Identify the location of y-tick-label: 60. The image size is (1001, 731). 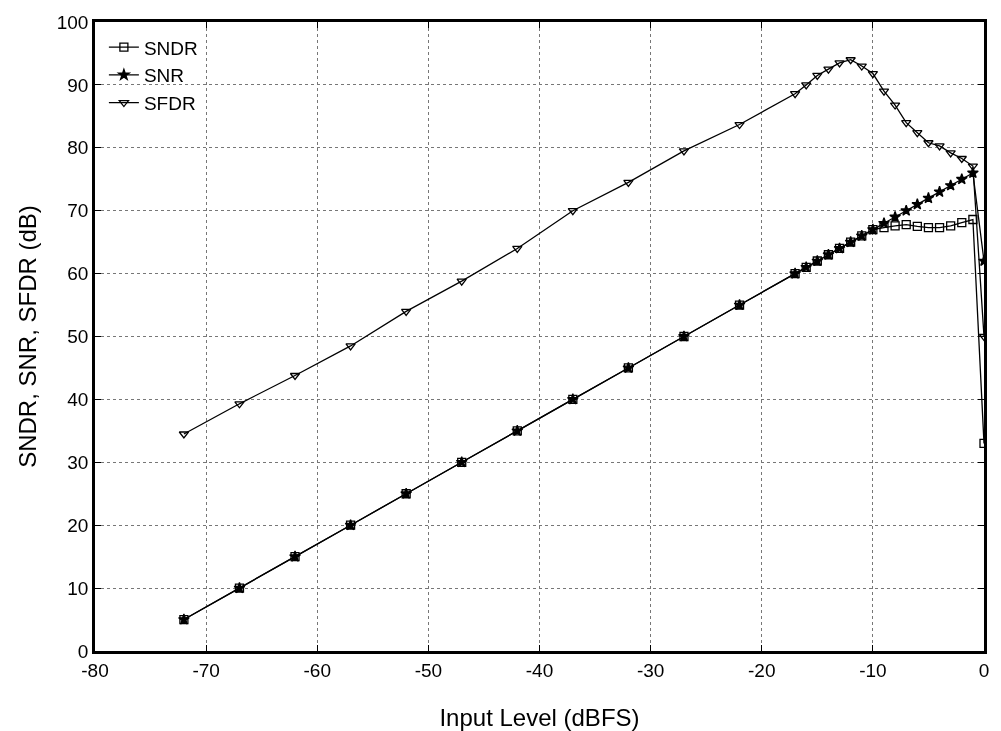
(78, 274).